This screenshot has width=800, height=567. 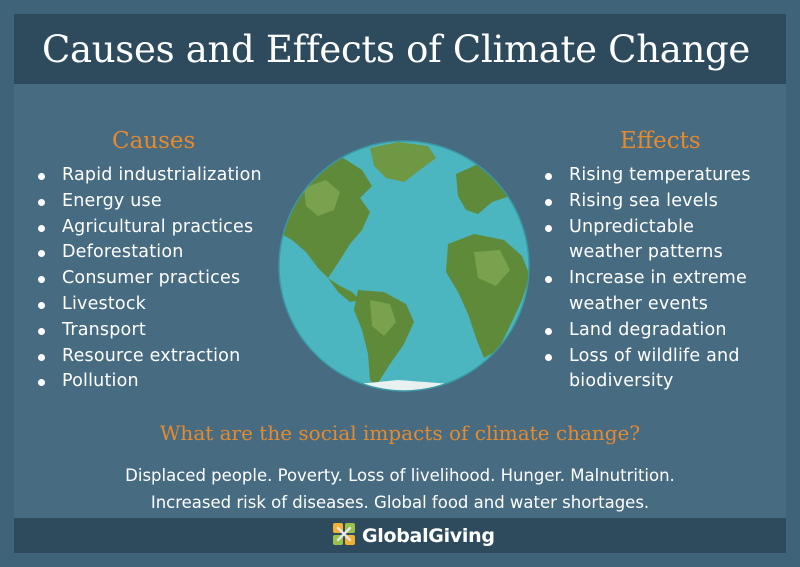 I want to click on list-item-continuation: weather patterns, so click(x=646, y=252).